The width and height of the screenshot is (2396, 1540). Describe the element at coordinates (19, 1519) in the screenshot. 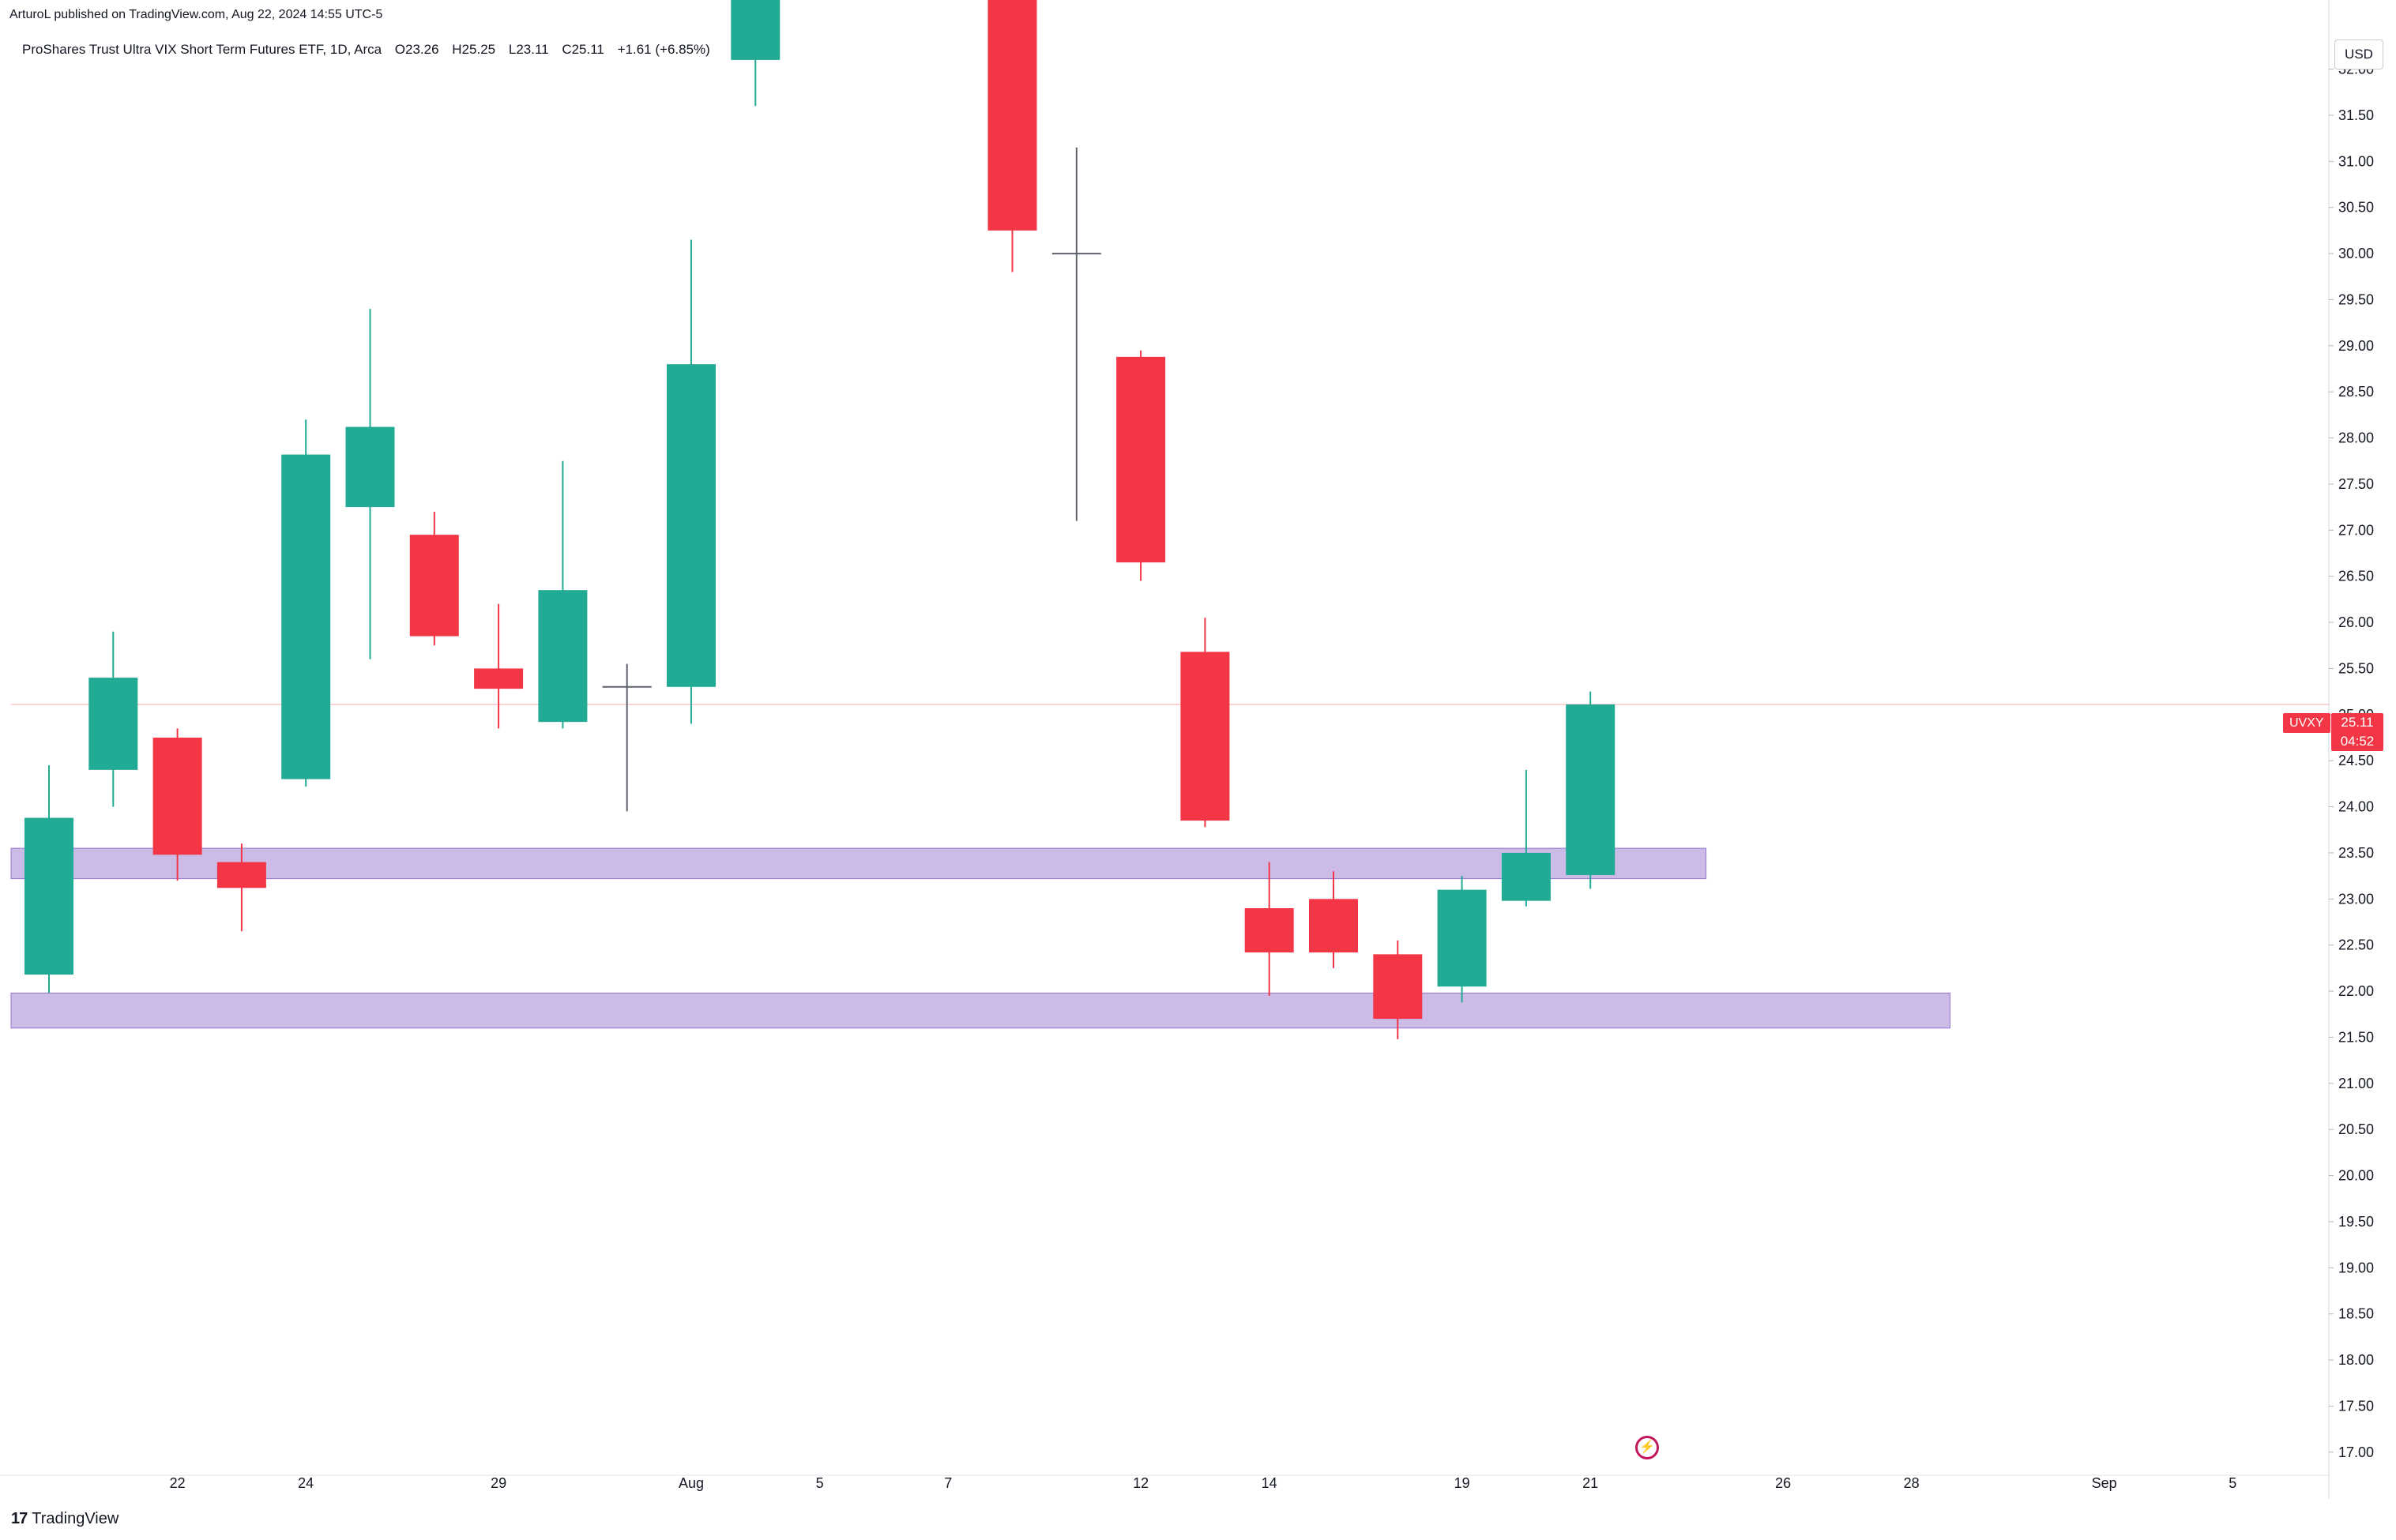

I see `tradingview-logo-icon: 17` at that location.